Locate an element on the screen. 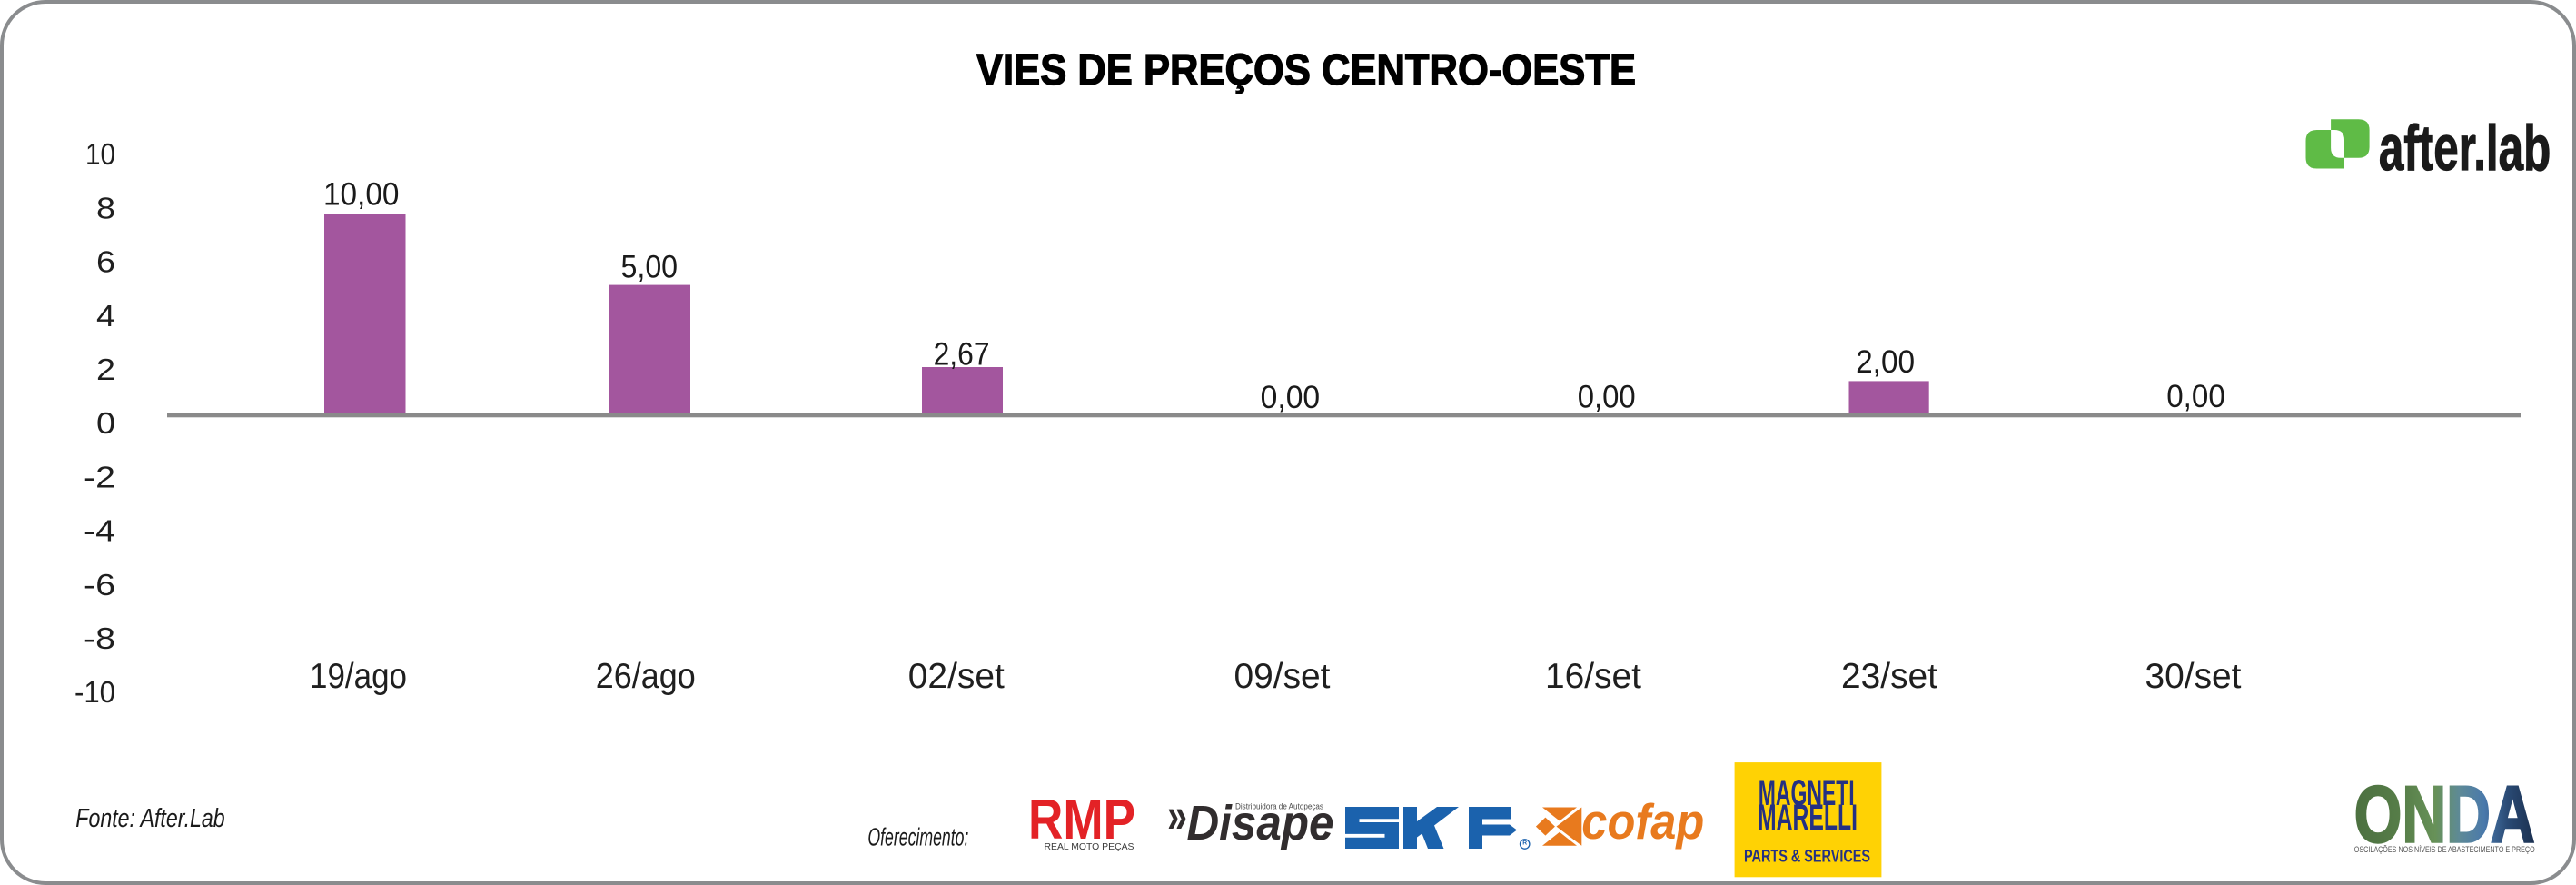 This screenshot has height=885, width=2576. svg-text: 6 is located at coordinates (105, 262).